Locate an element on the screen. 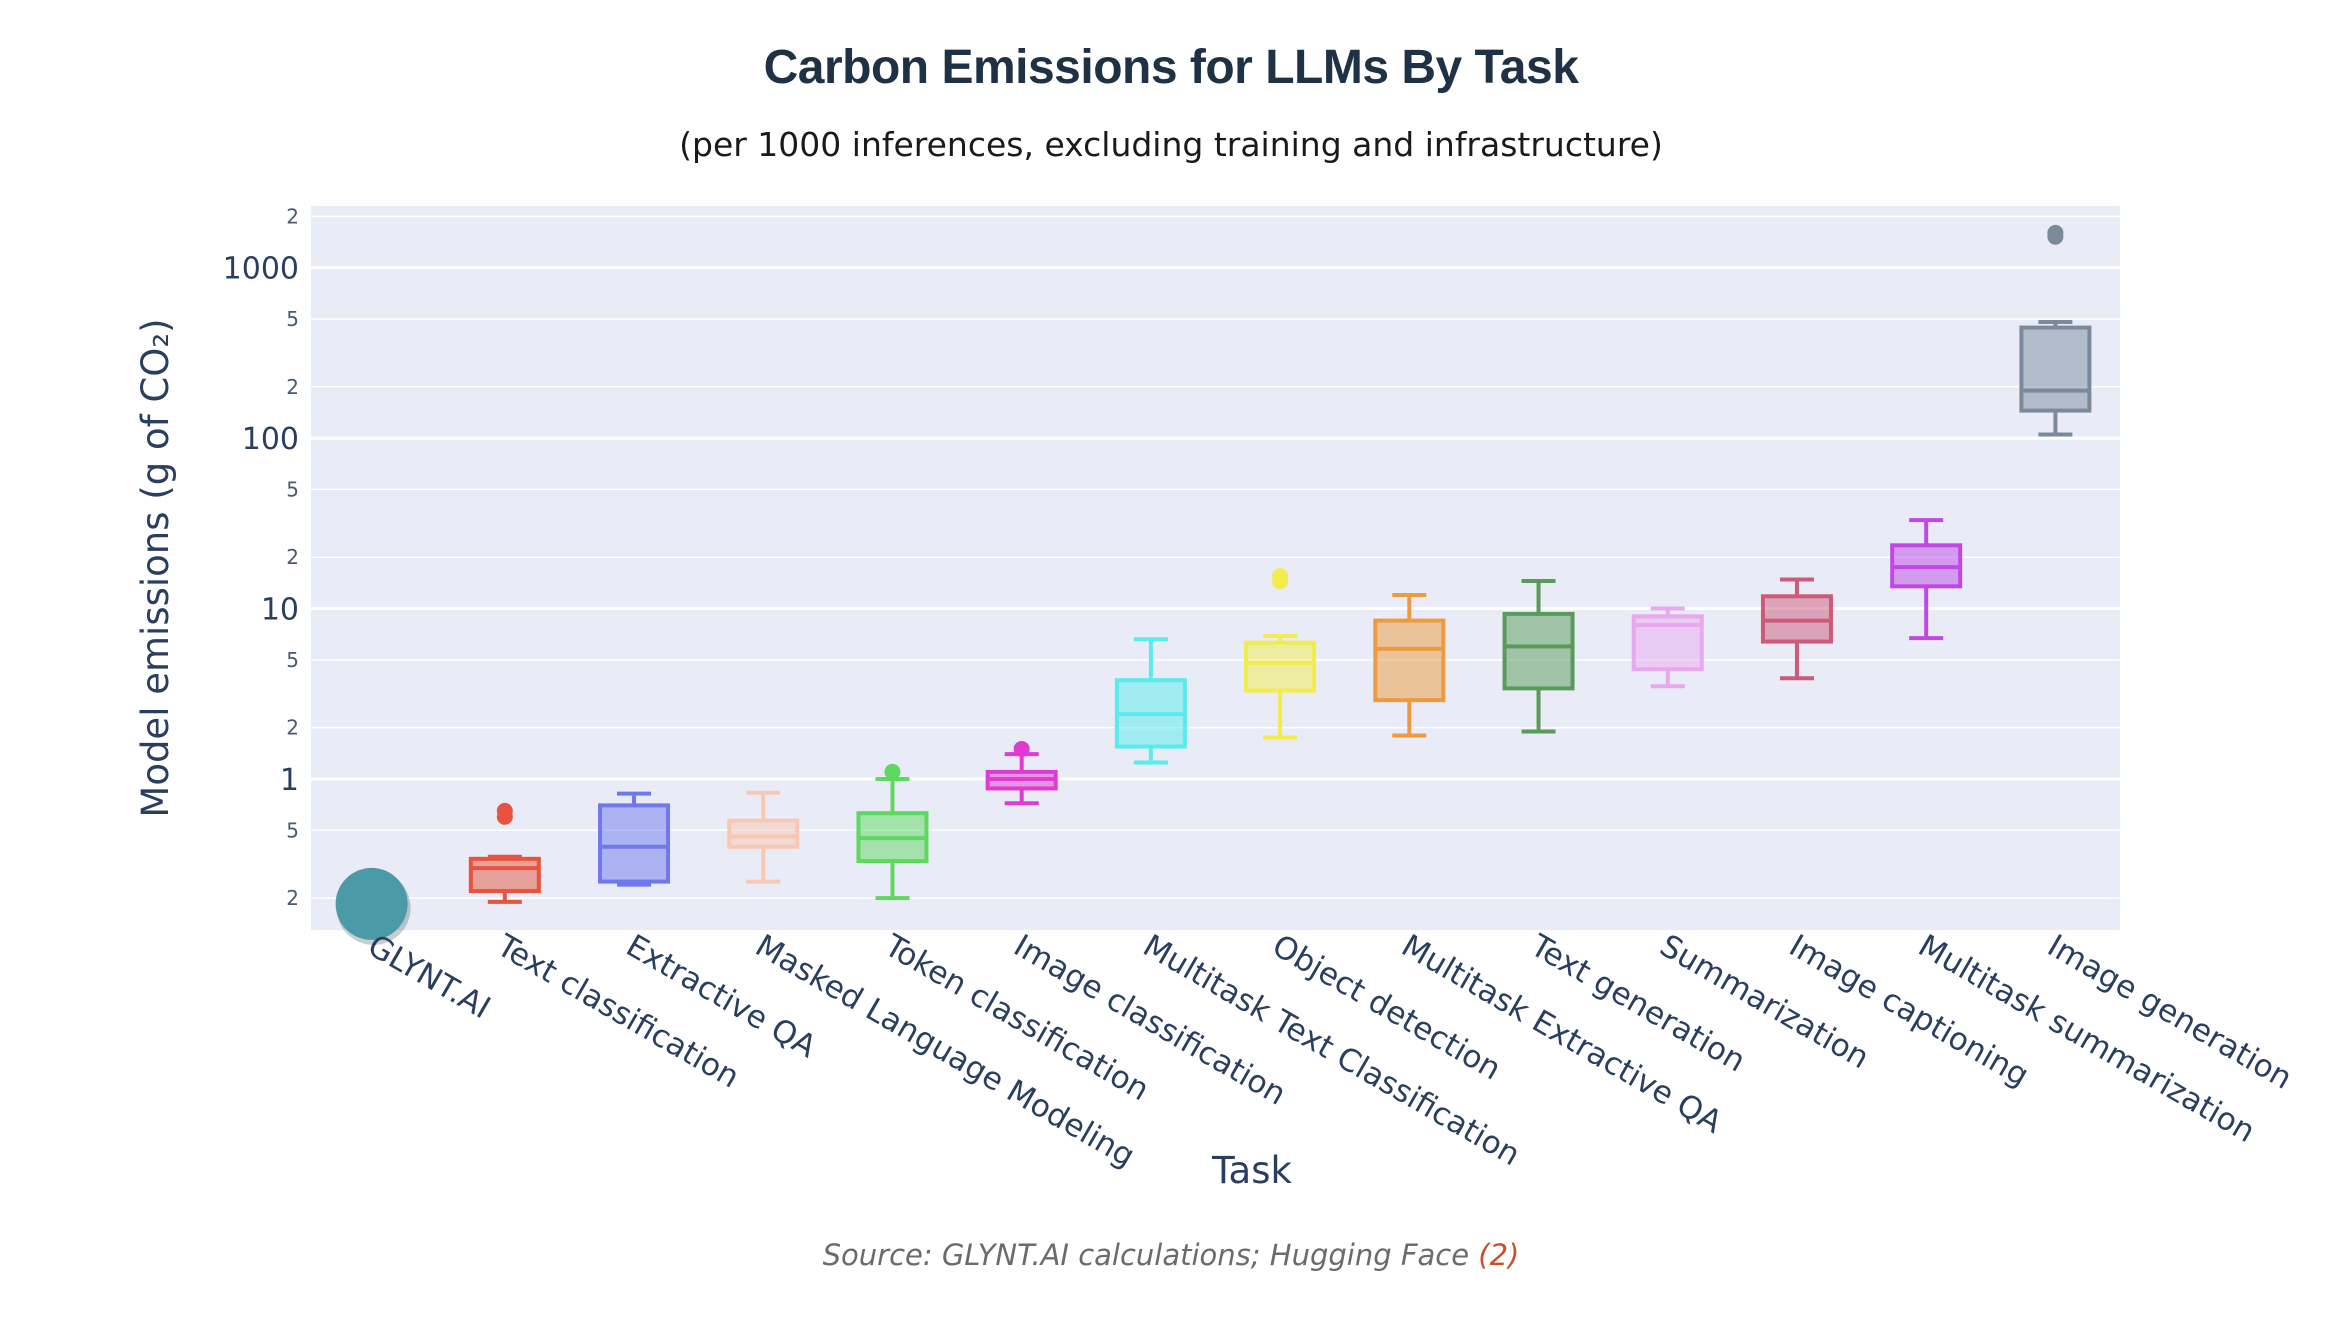  y-axis-label: Model emissions (g of CO₂) is located at coordinates (155, 567).